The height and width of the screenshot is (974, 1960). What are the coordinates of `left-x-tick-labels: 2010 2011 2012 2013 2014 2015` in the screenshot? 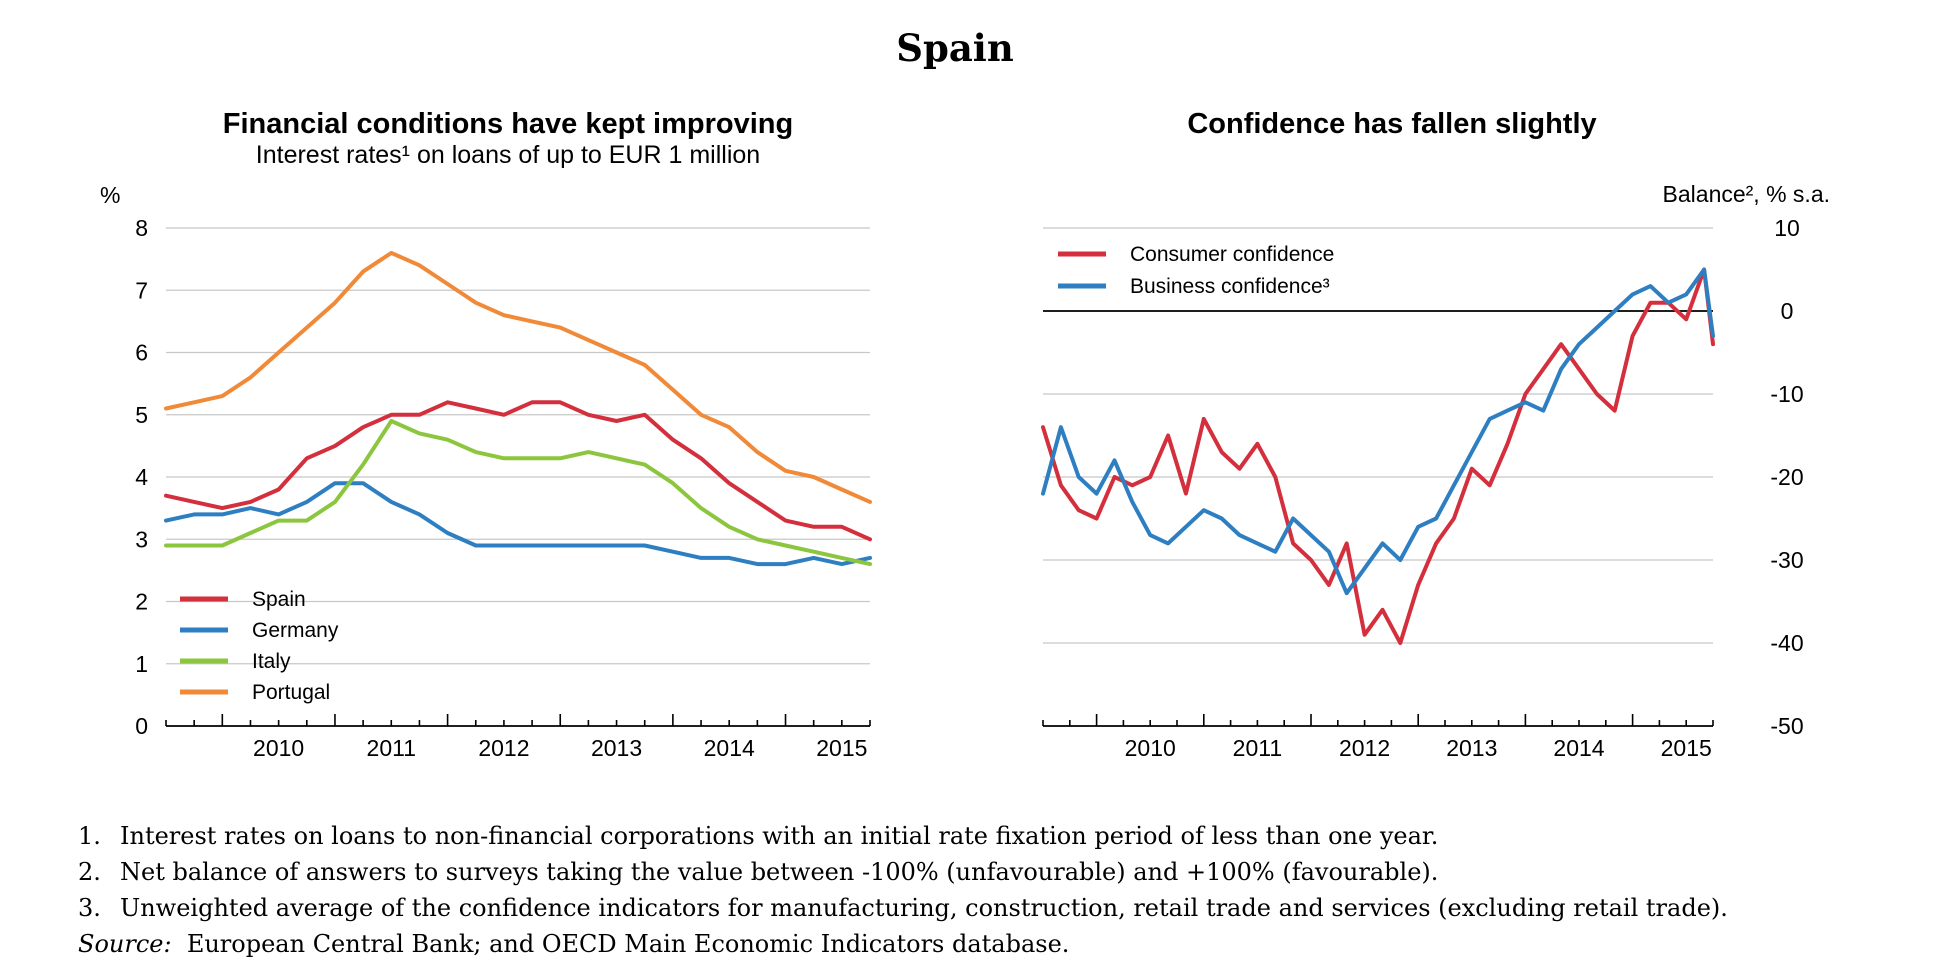 It's located at (560, 748).